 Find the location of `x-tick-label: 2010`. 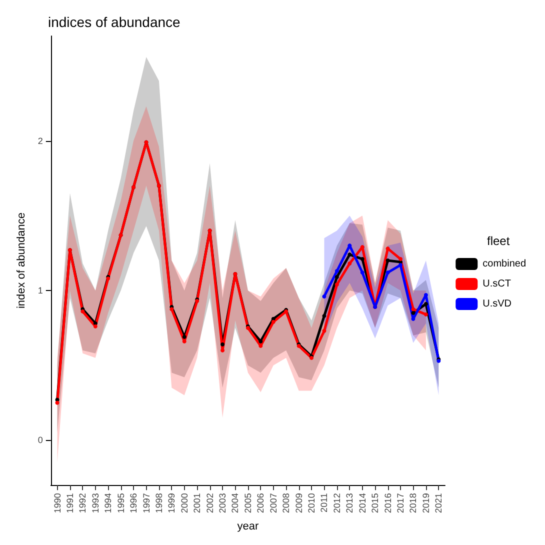

x-tick-label: 2010 is located at coordinates (311, 503).